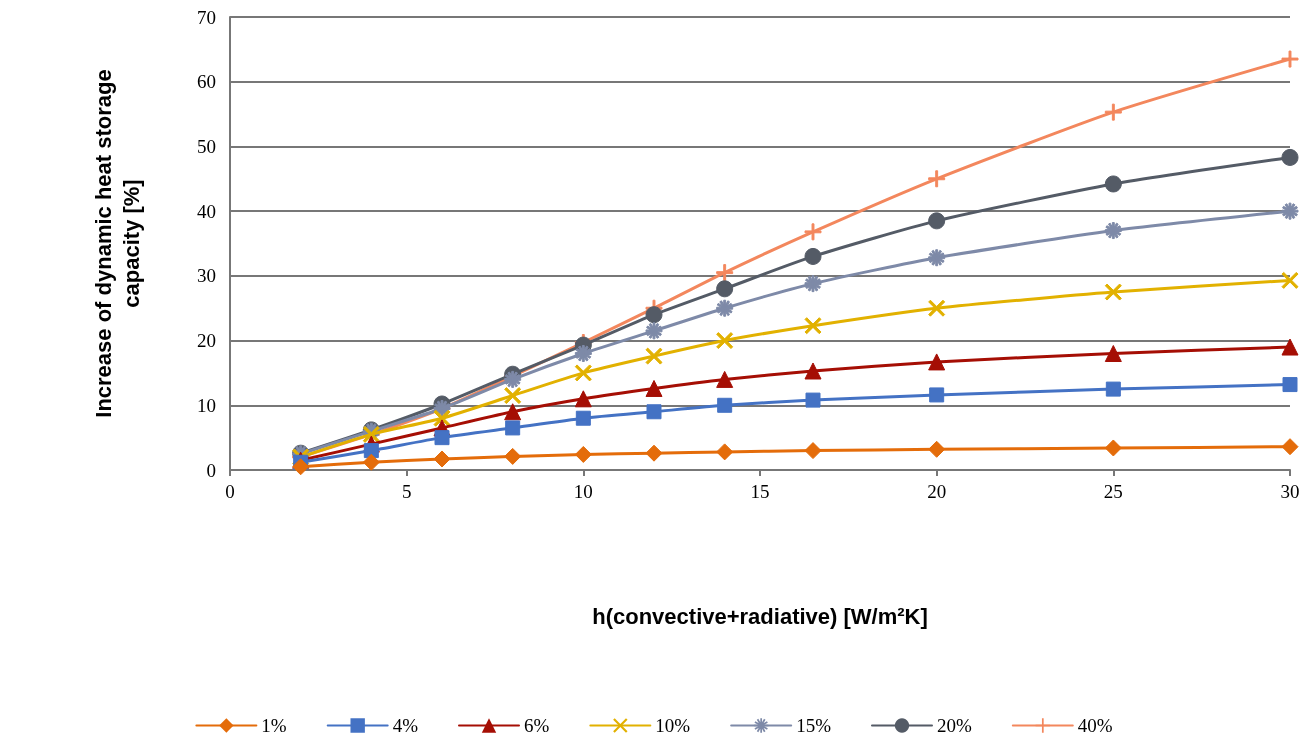 The height and width of the screenshot is (744, 1308). Describe the element at coordinates (937, 491) in the screenshot. I see `x-tick-label: 20` at that location.